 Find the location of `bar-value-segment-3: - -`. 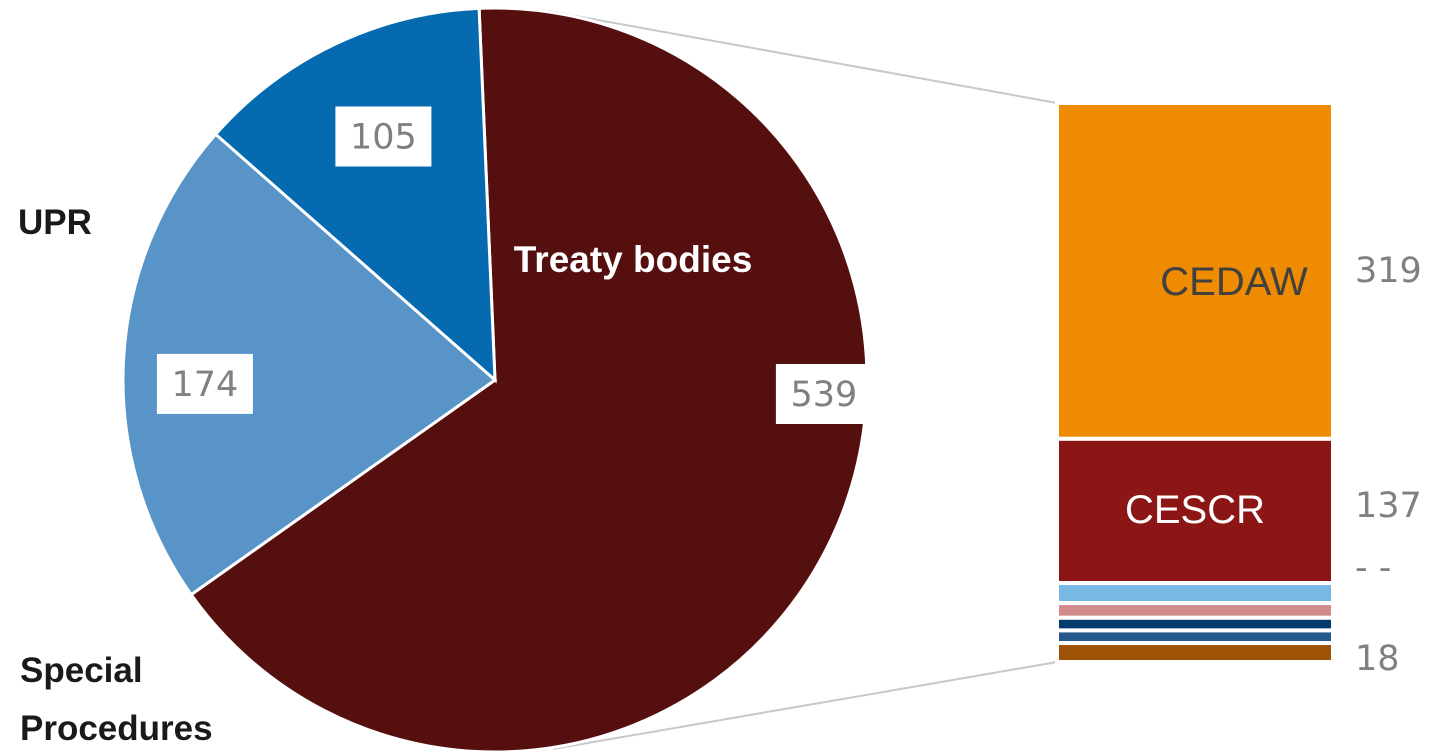

bar-value-segment-3: - - is located at coordinates (1373, 568).